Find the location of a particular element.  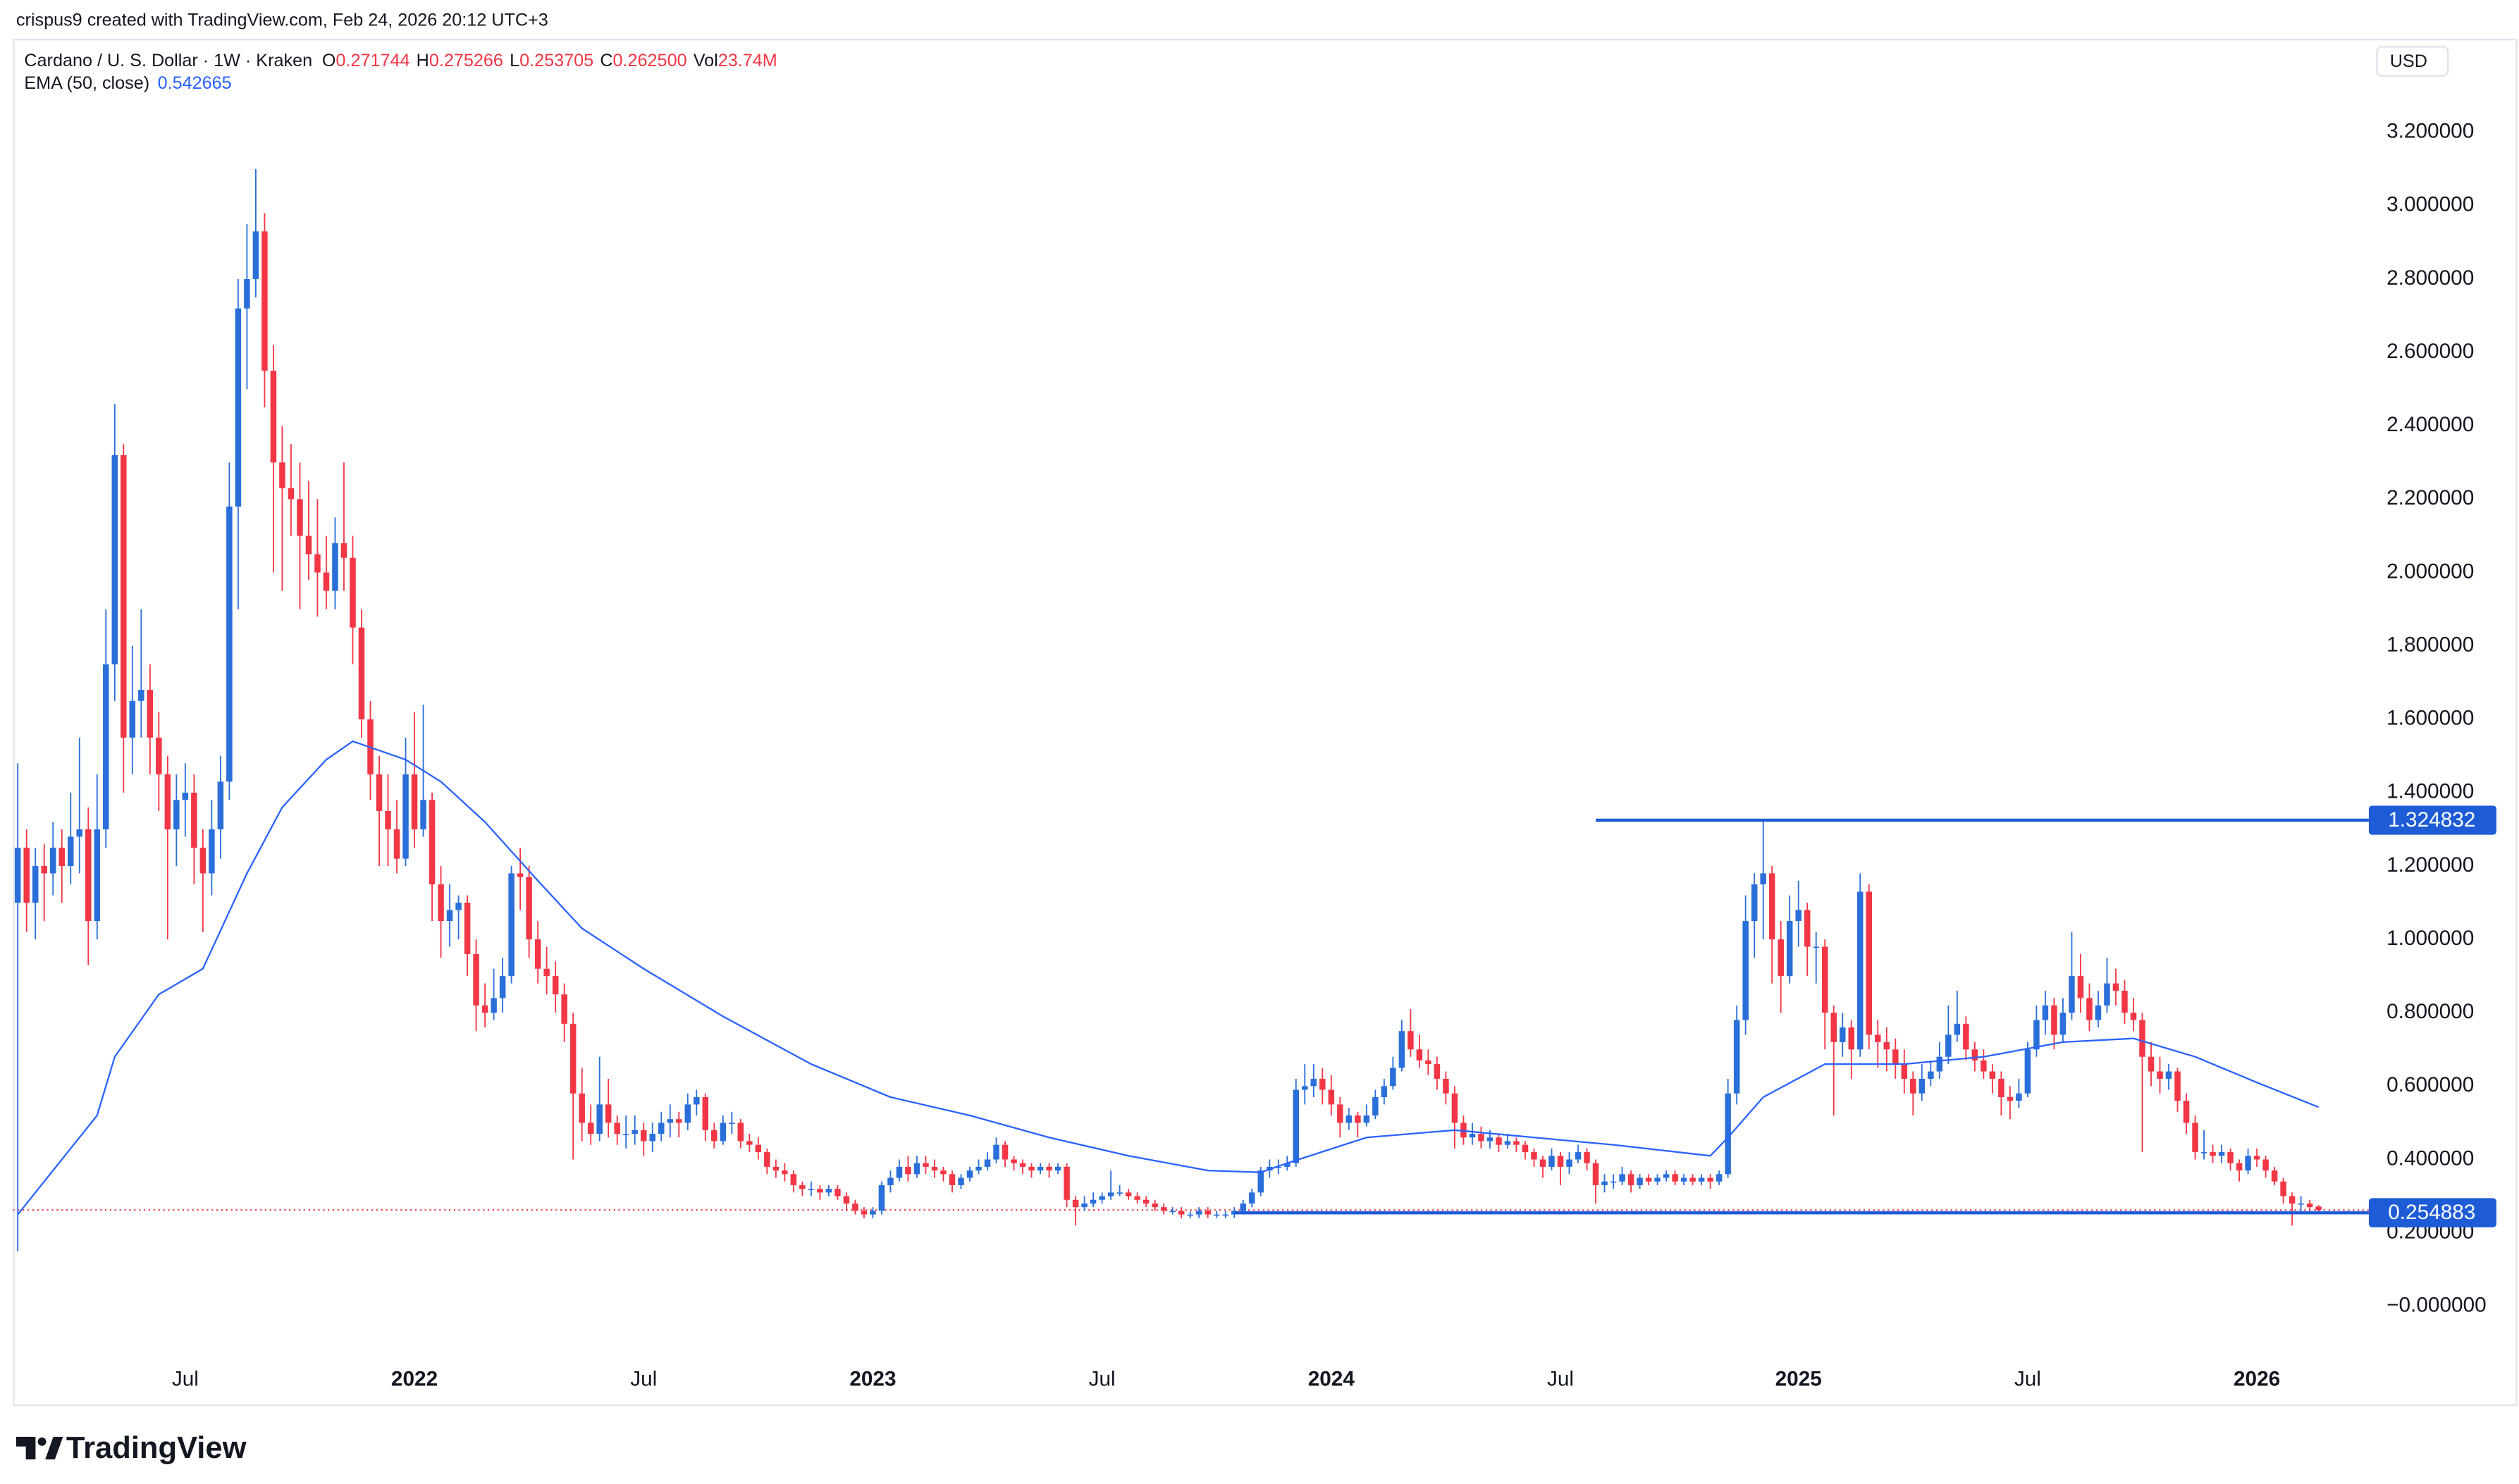

y-tick-label: 2.400000 is located at coordinates (2430, 424).